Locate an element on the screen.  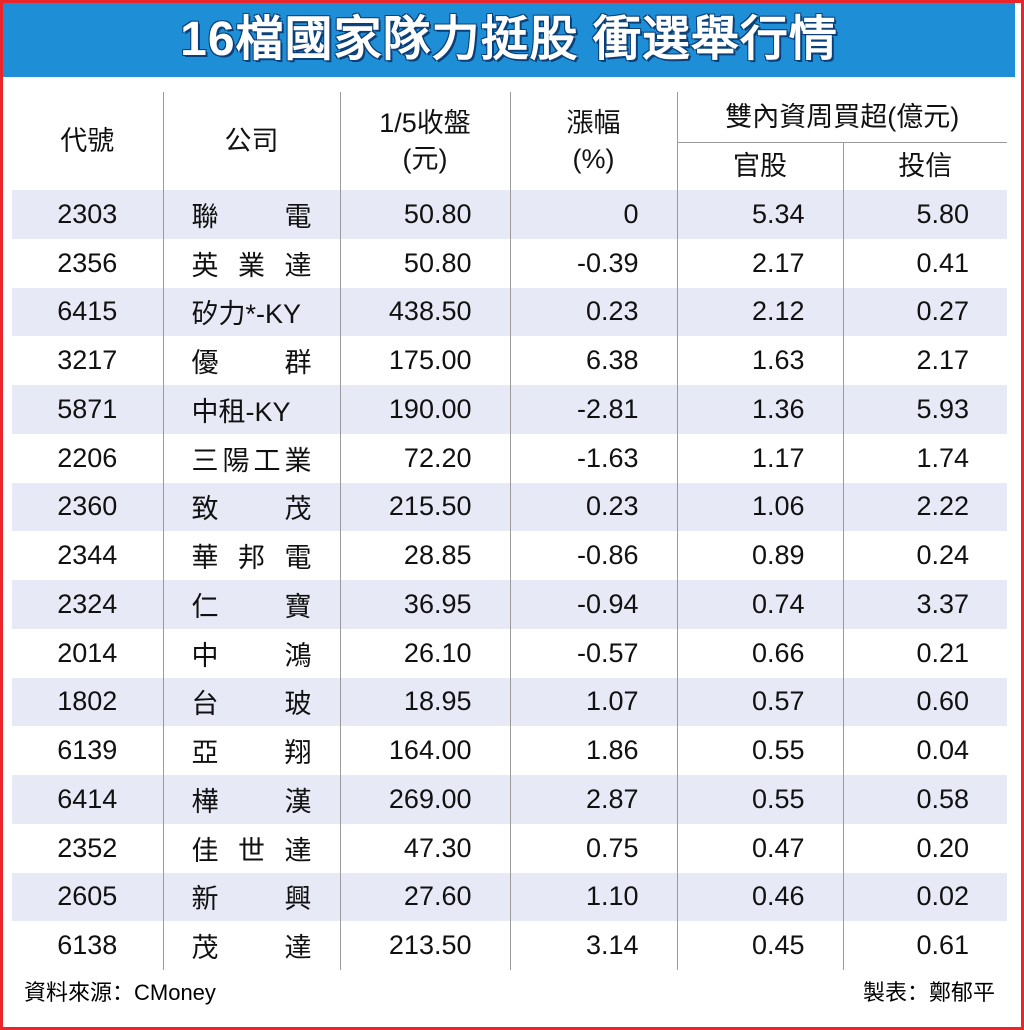
number-cell: 0.21 is located at coordinates (924, 653).